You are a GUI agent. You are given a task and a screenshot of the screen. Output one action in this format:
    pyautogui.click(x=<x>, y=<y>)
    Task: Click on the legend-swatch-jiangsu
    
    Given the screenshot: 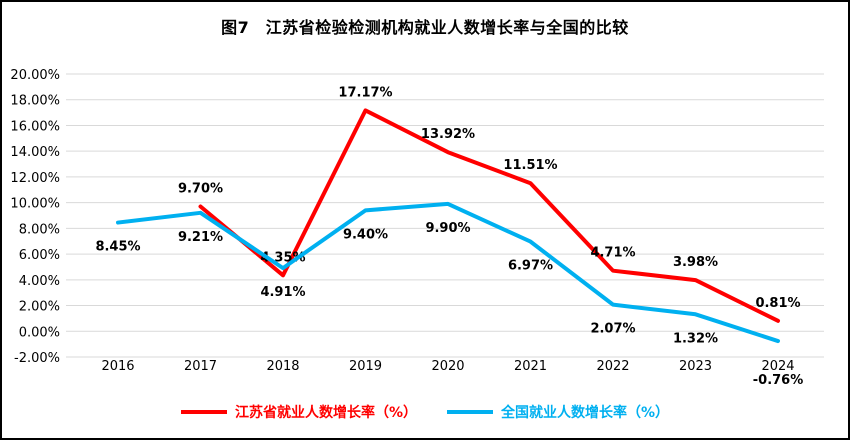 What is the action you would take?
    pyautogui.click(x=203, y=412)
    